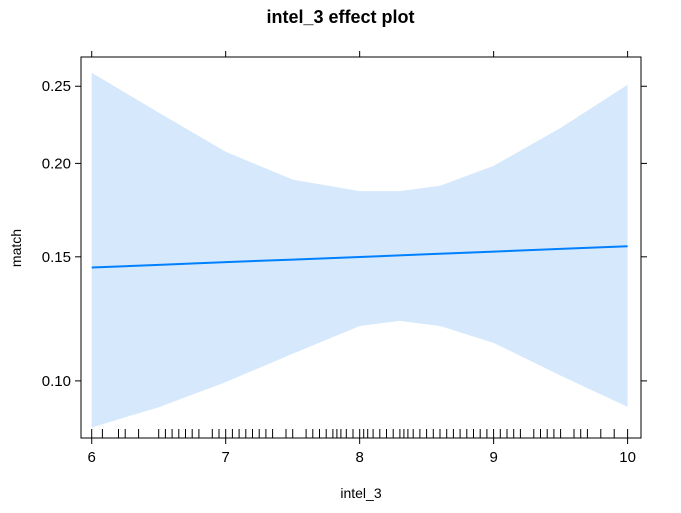 This screenshot has height=513, width=681. Describe the element at coordinates (360, 493) in the screenshot. I see `x-axis-label: intel_3` at that location.